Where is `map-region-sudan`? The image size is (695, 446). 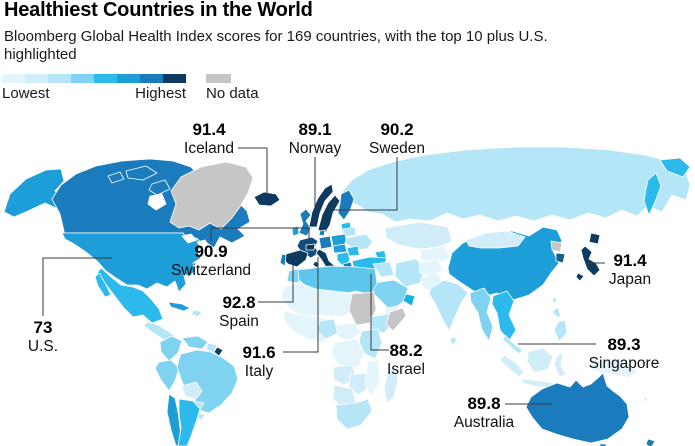 map-region-sudan is located at coordinates (362, 308).